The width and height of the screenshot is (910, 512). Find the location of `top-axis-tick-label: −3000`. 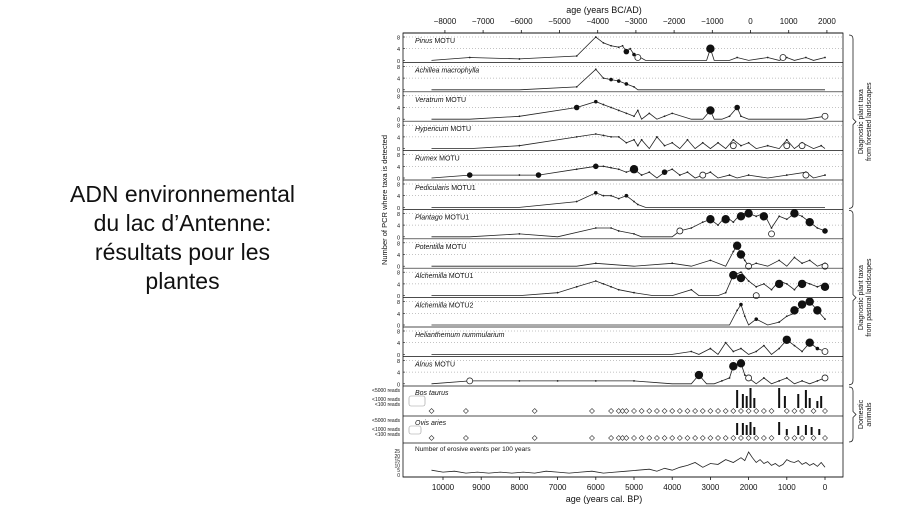

top-axis-tick-label: −3000 is located at coordinates (636, 21).